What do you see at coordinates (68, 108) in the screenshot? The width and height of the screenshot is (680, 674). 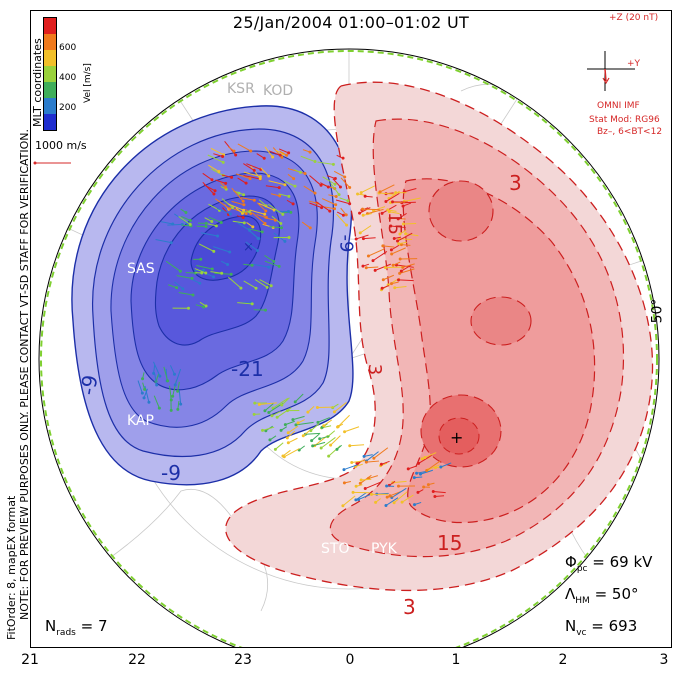 I see `colorbar-tick-200: 200` at bounding box center [68, 108].